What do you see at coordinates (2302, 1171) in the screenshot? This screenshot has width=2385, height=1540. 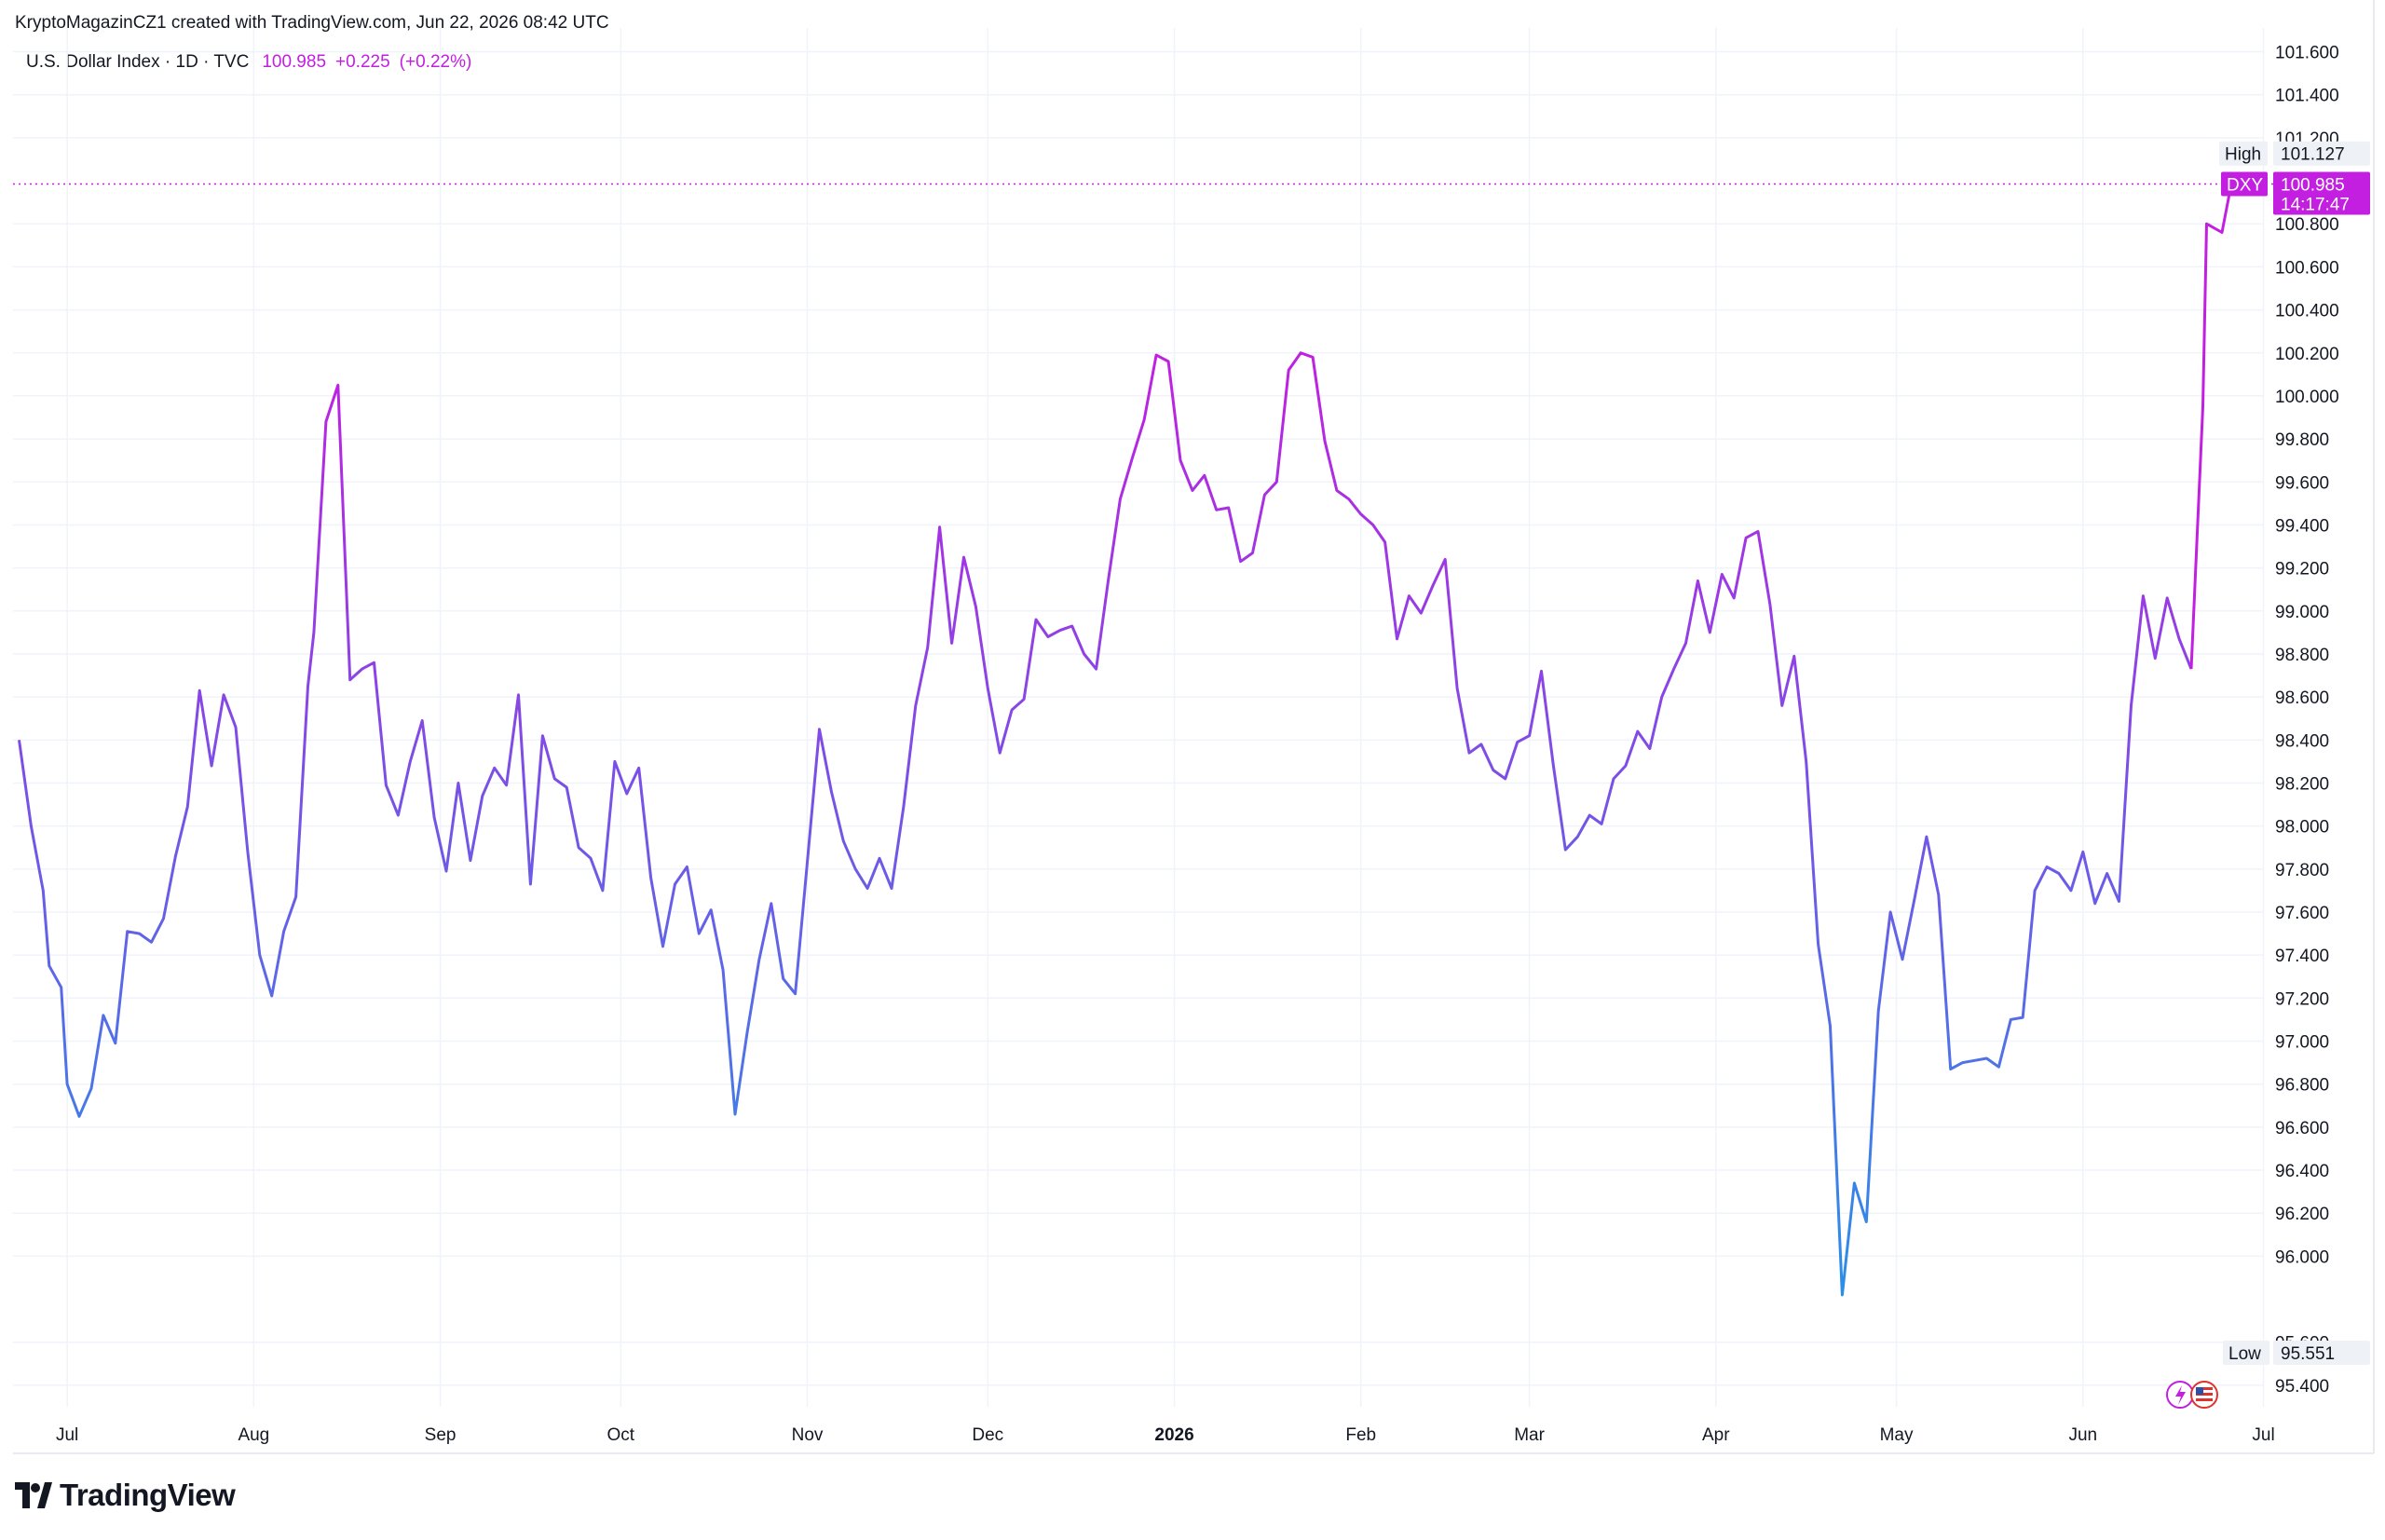 I see `y-tick-label: 96.400` at bounding box center [2302, 1171].